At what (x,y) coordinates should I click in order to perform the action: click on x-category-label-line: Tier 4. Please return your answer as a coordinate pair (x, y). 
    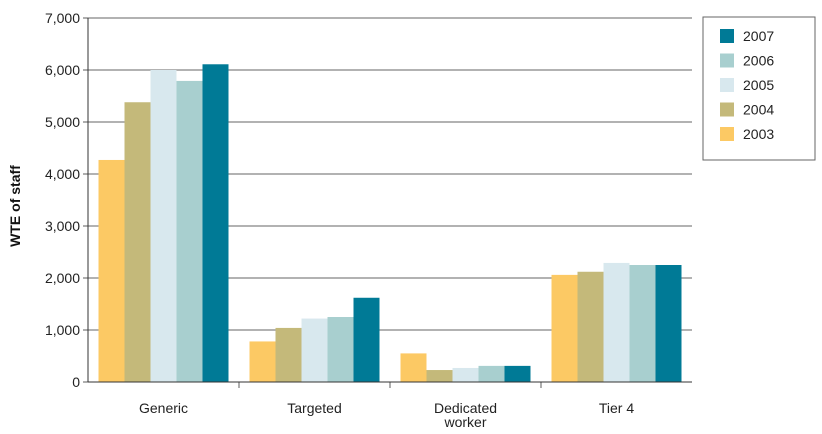
    Looking at the image, I should click on (616, 408).